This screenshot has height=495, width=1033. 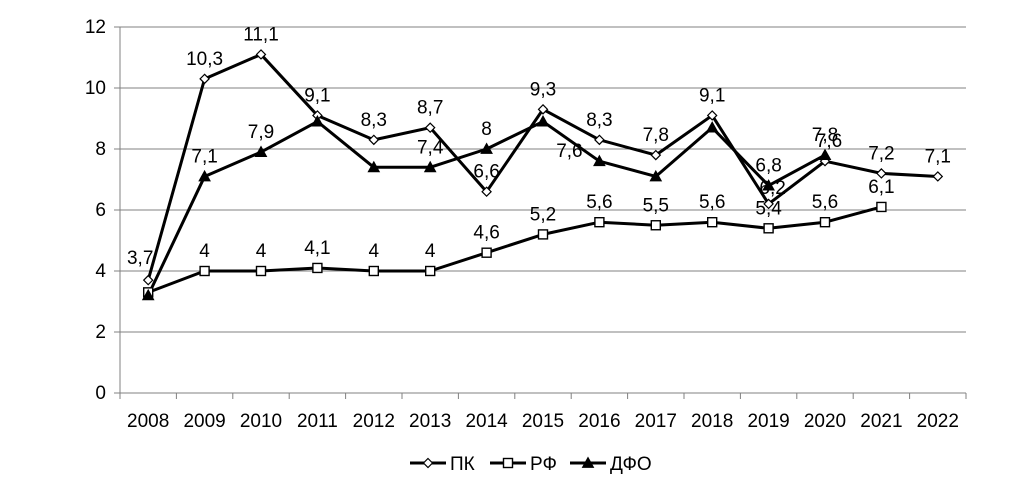 What do you see at coordinates (204, 59) in the screenshot?
I see `data-label: 10,3` at bounding box center [204, 59].